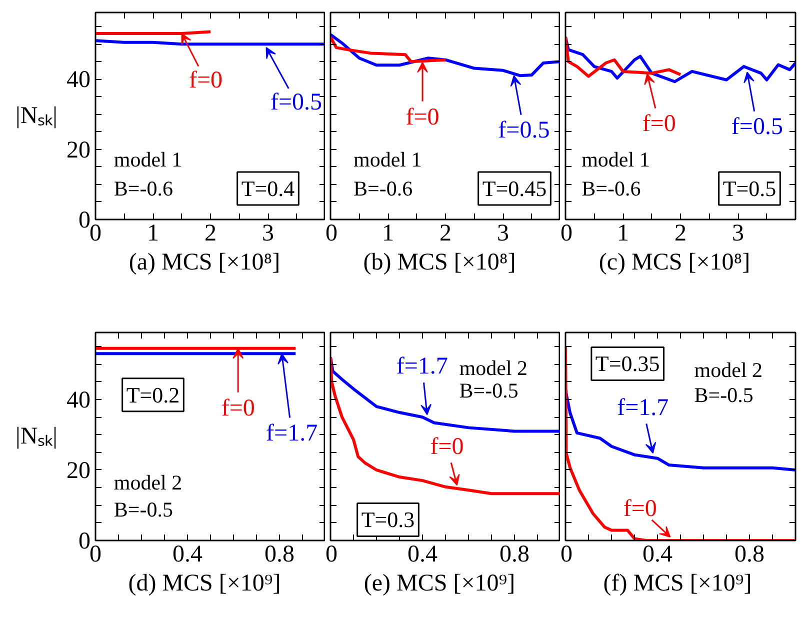 The image size is (802, 623). I want to click on annotation: T=0.3, so click(388, 519).